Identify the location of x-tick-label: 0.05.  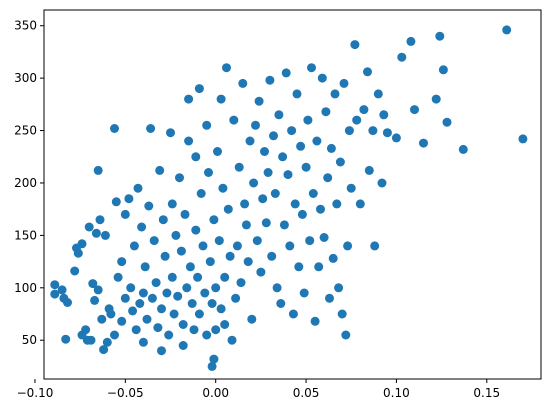
(306, 393).